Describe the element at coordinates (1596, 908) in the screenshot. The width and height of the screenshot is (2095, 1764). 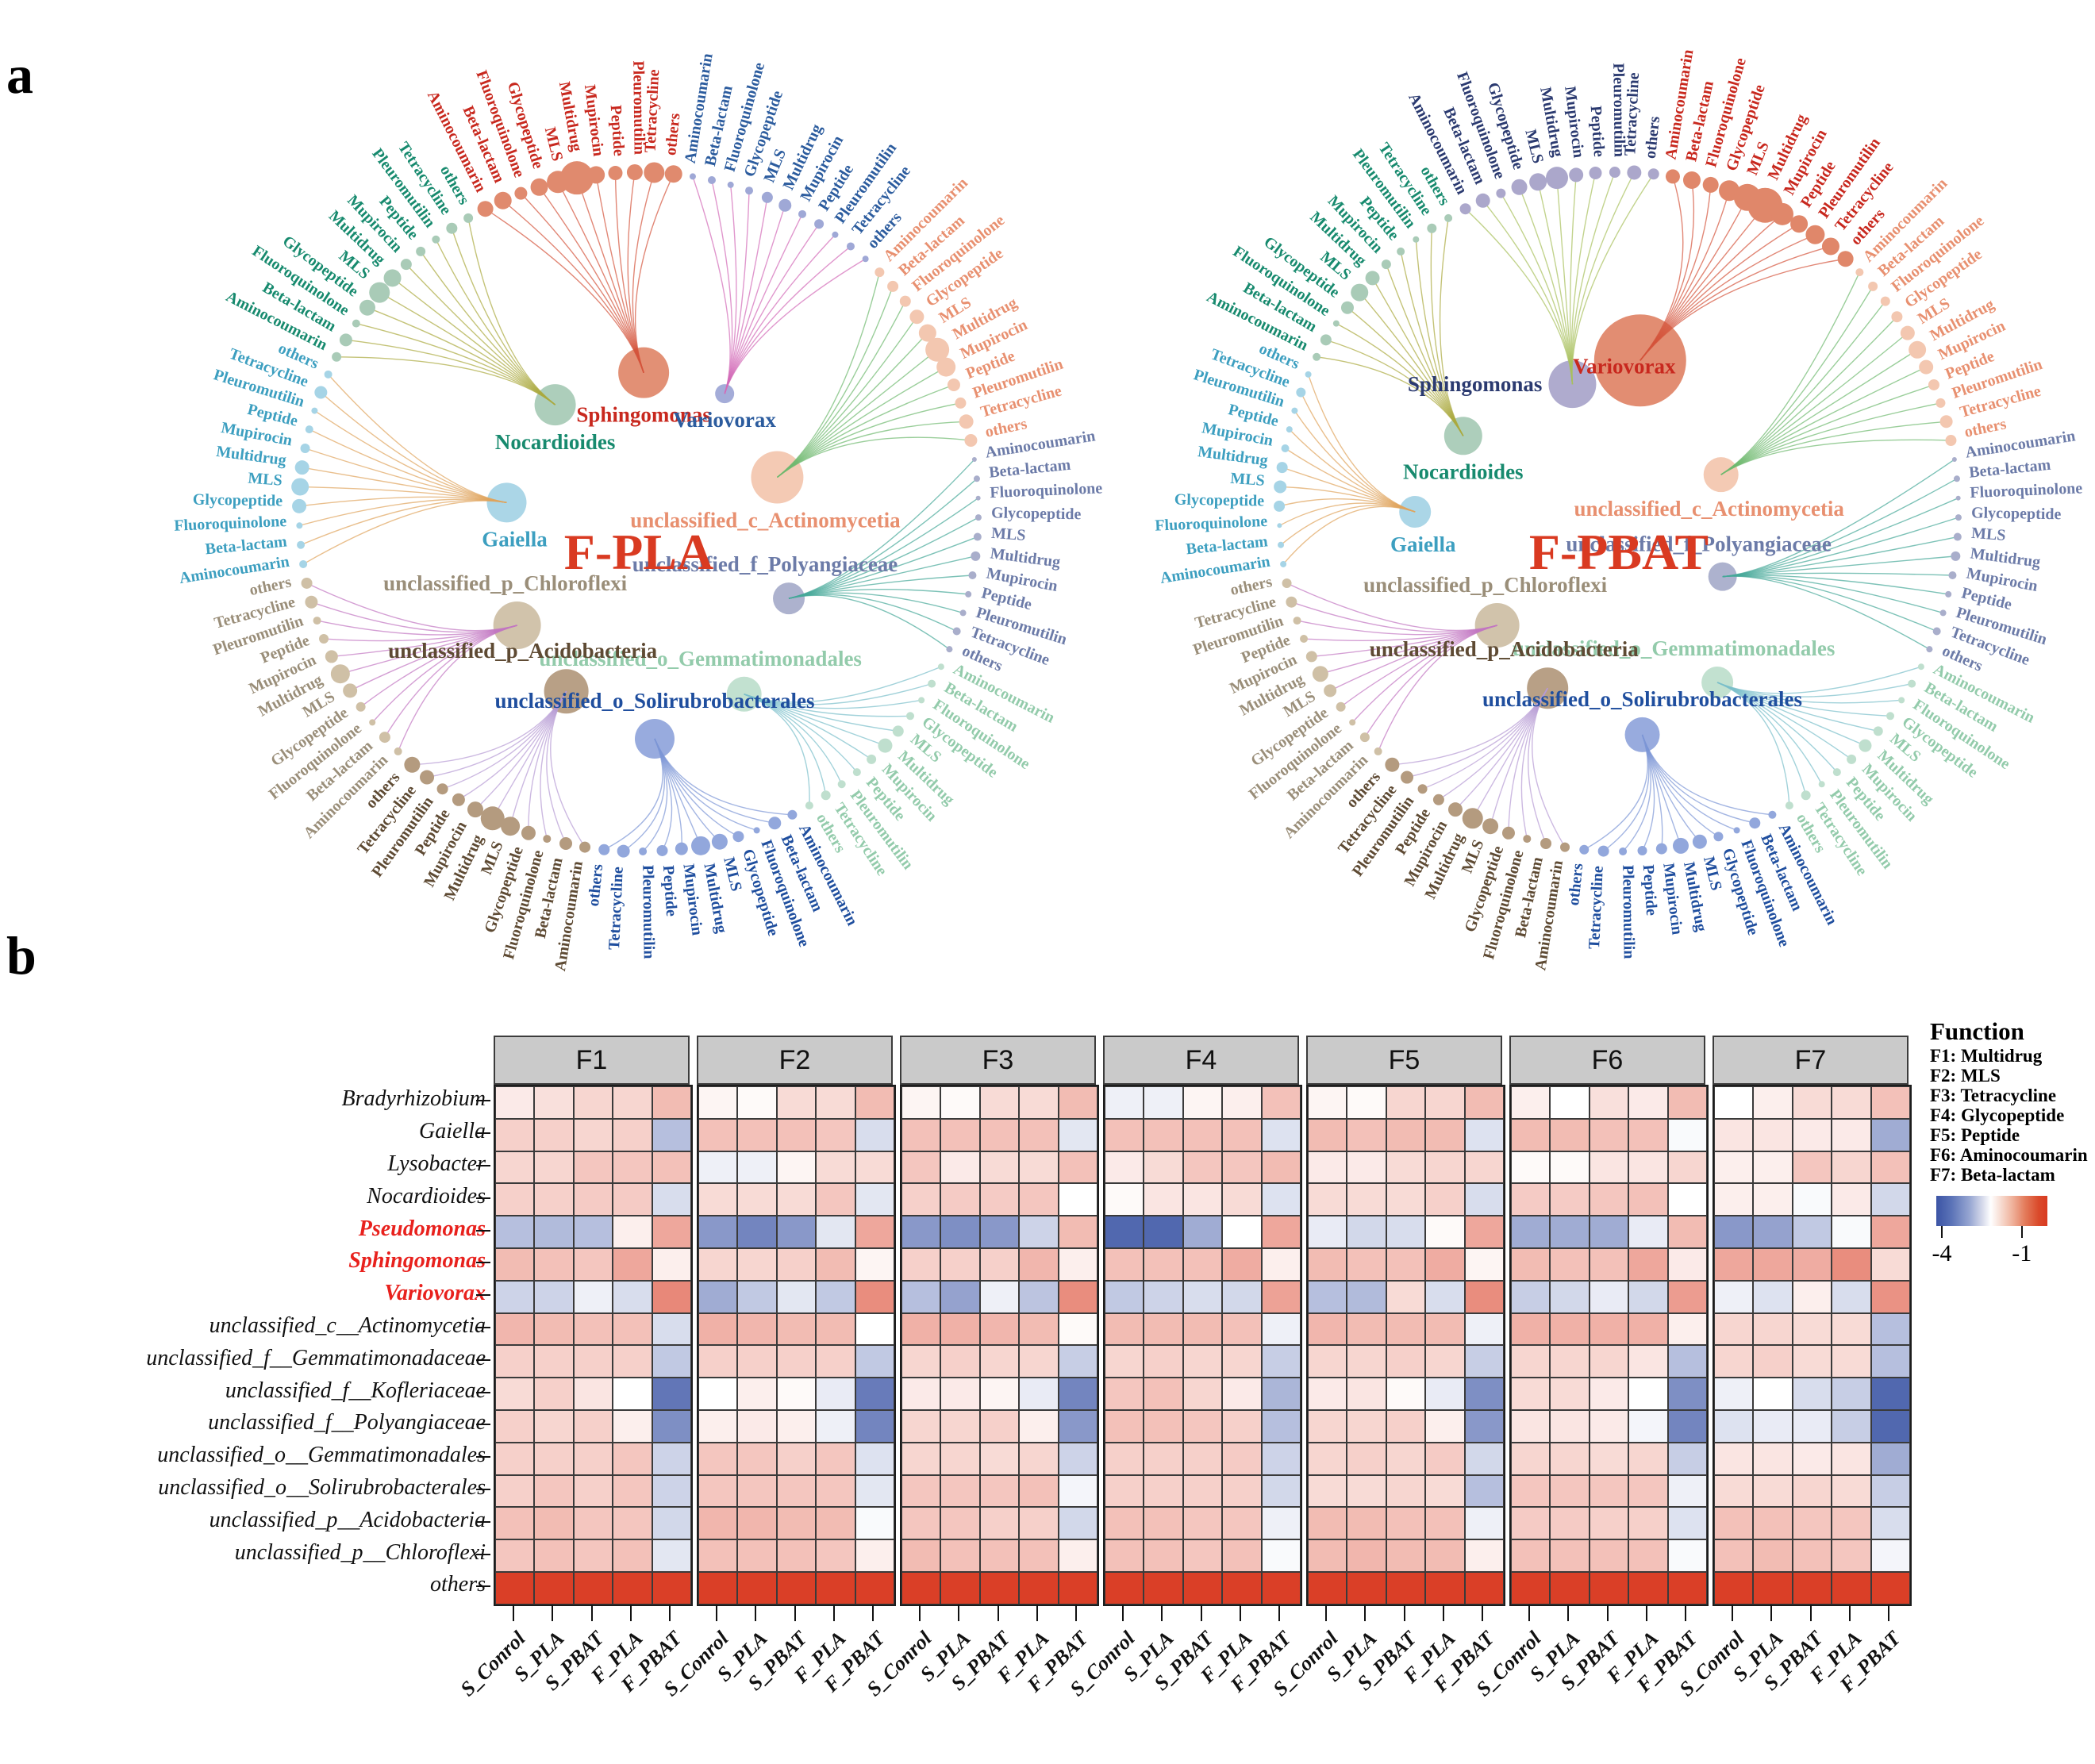
I see `network-category-label: Tetracycline` at that location.